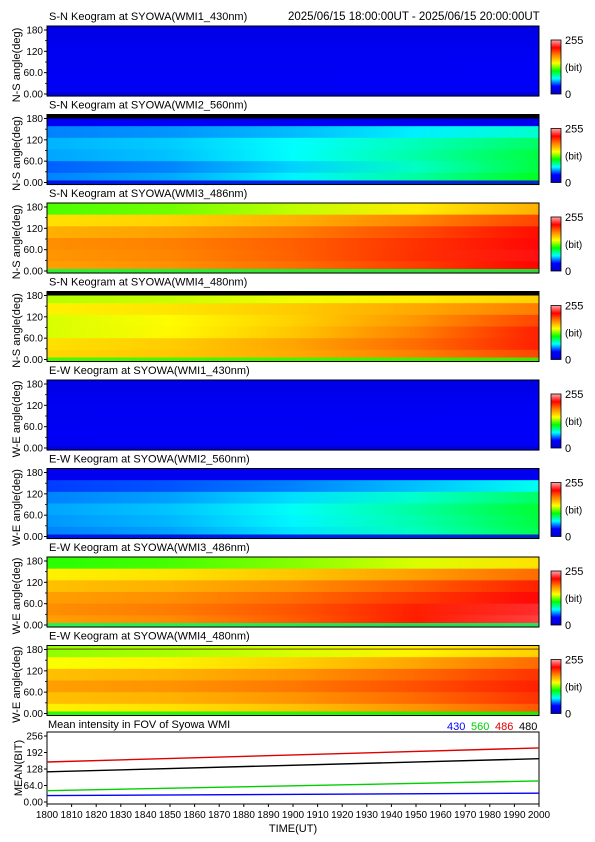 Image resolution: width=595 pixels, height=842 pixels. Describe the element at coordinates (293, 293) in the screenshot. I see `keogram-top-band` at that location.